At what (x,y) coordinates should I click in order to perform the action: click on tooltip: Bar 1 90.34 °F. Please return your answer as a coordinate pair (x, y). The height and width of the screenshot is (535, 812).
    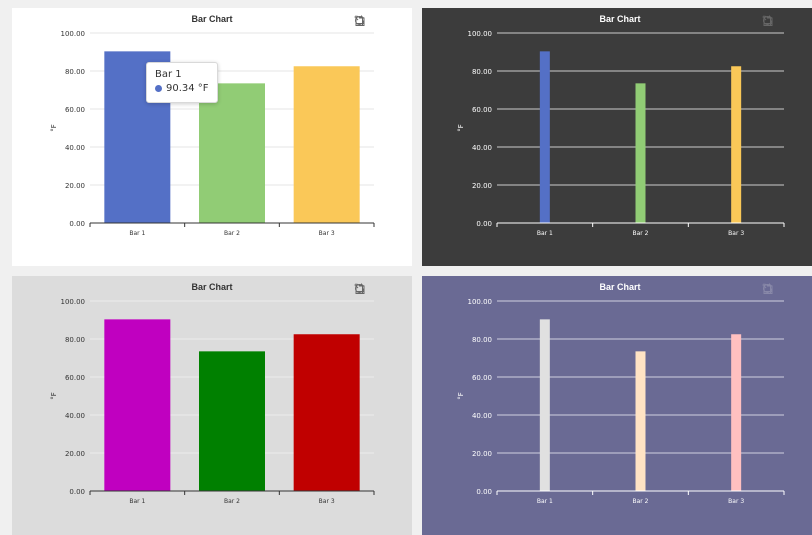
    Looking at the image, I should click on (182, 82).